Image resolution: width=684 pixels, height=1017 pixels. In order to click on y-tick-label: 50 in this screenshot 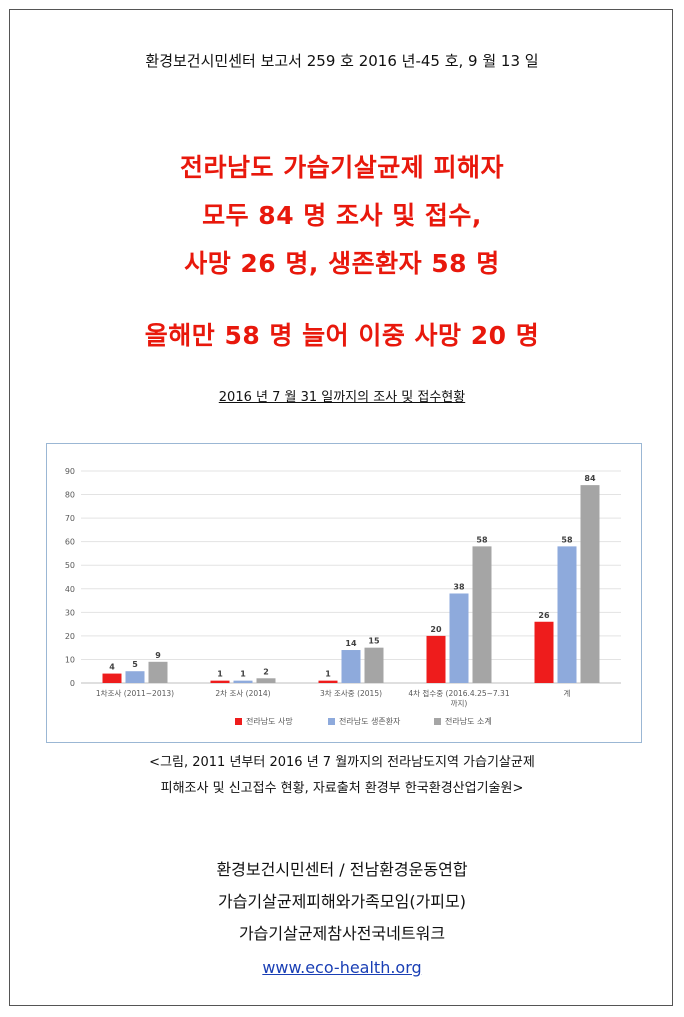, I will do `click(70, 565)`.